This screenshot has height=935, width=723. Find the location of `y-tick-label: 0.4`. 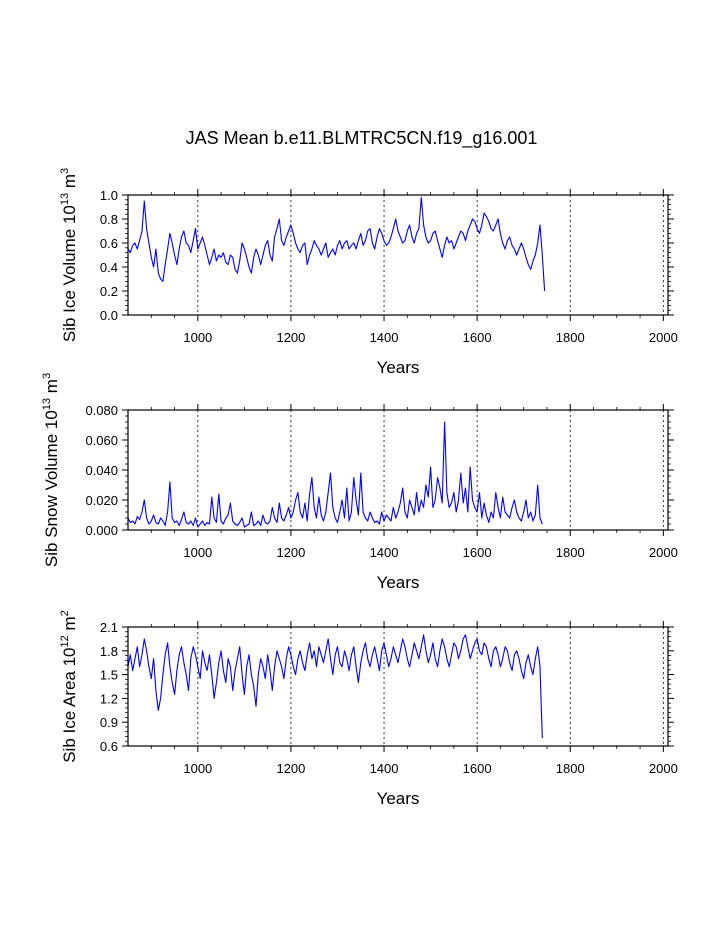

y-tick-label: 0.4 is located at coordinates (109, 267).